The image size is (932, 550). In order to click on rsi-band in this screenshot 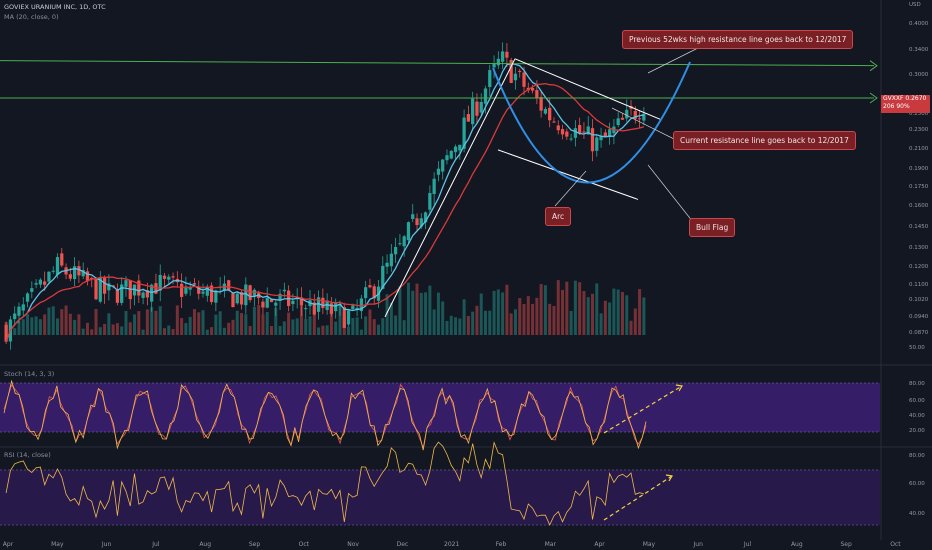, I will do `click(440, 497)`.